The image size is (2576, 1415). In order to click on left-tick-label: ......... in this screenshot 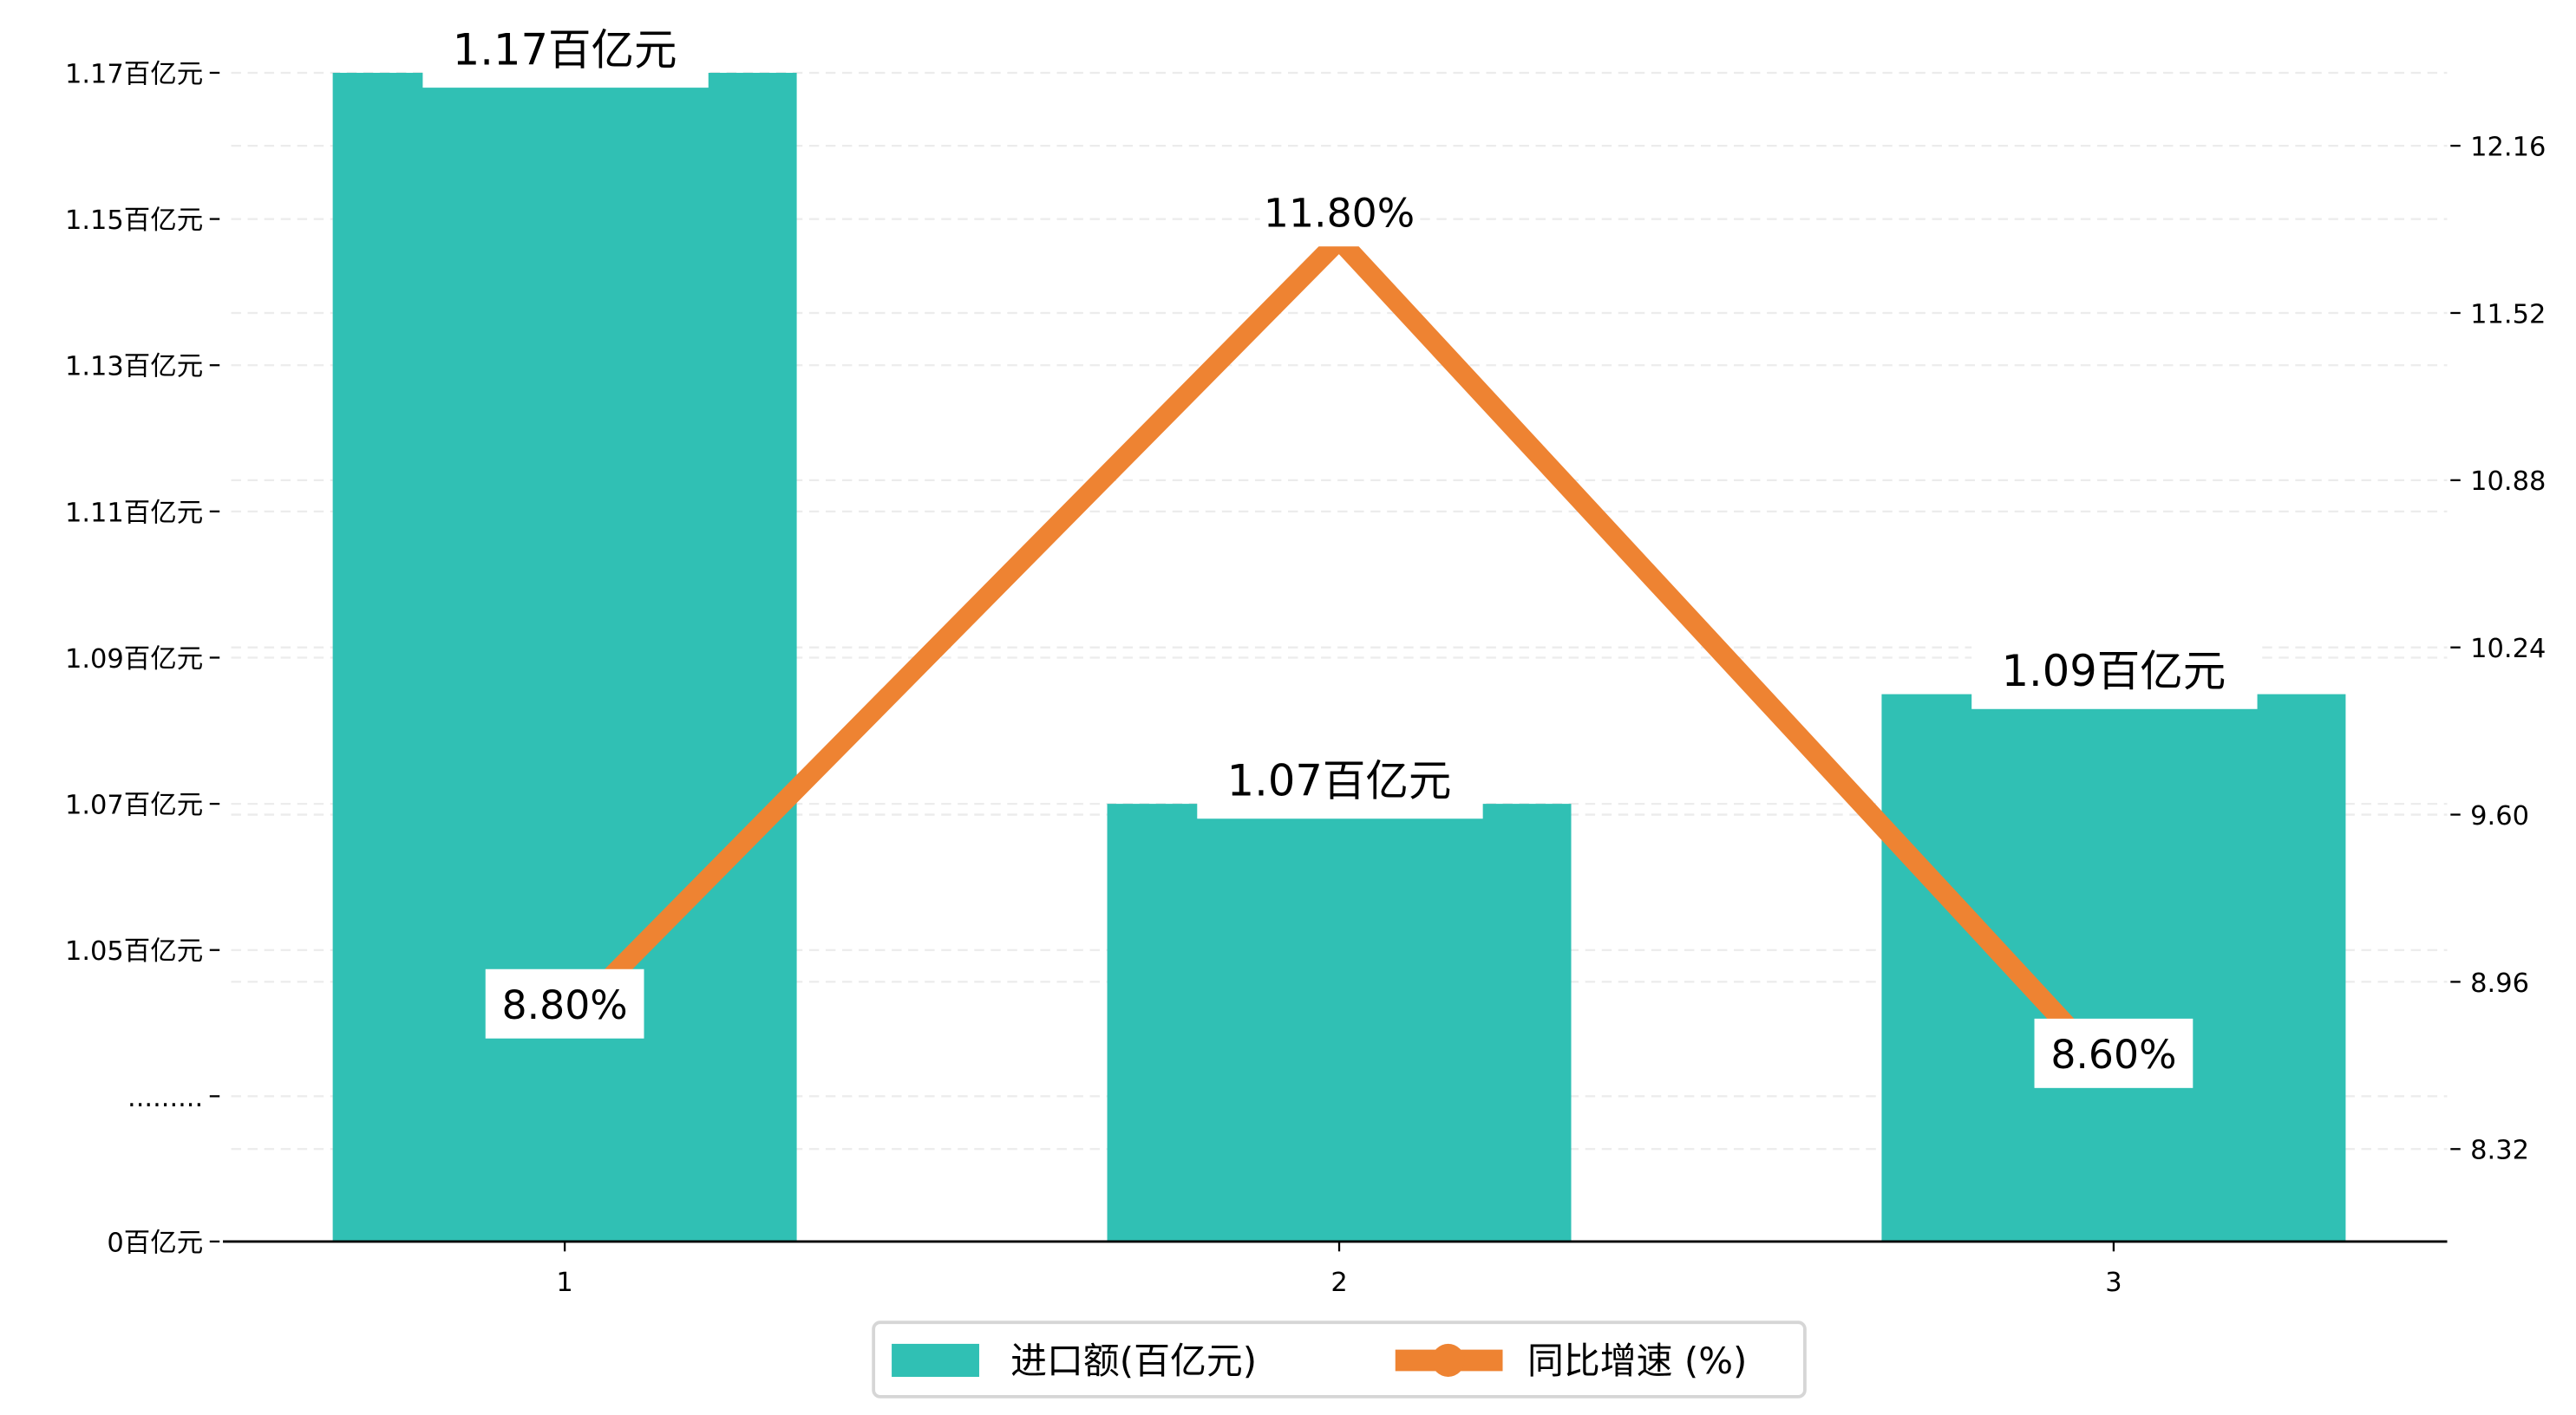, I will do `click(165, 1098)`.